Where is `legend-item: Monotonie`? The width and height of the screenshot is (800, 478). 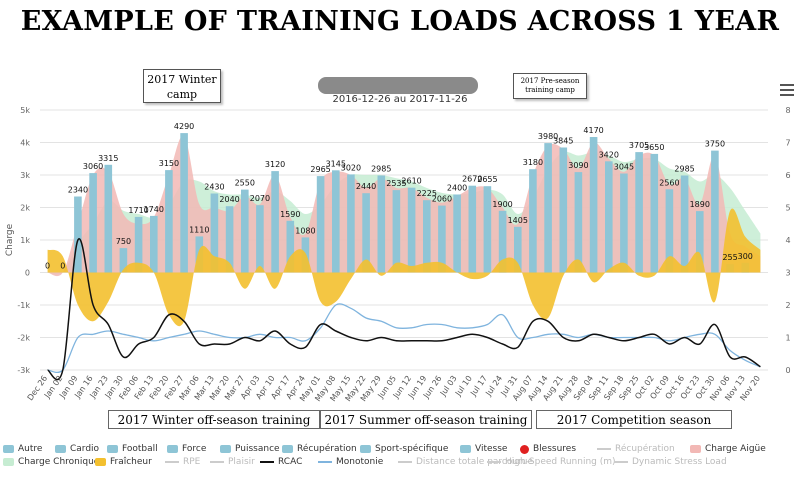
legend-item: Monotonie is located at coordinates (350, 462).